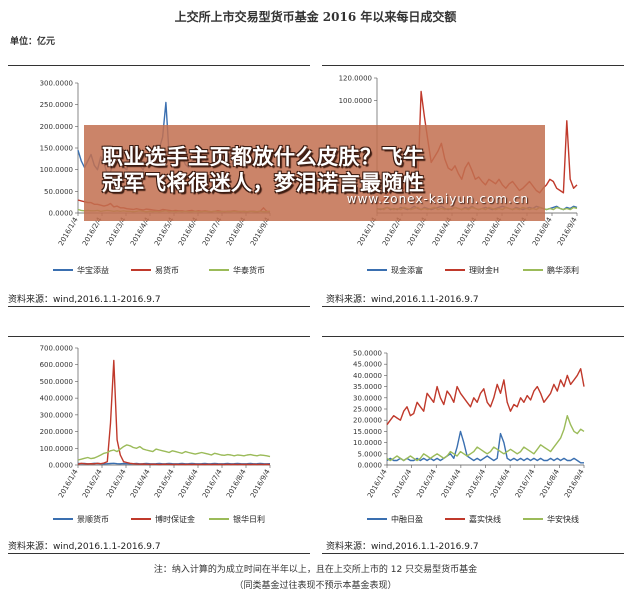 The width and height of the screenshot is (631, 595). I want to click on legend-label-3: 鹏华添利, so click(563, 270).